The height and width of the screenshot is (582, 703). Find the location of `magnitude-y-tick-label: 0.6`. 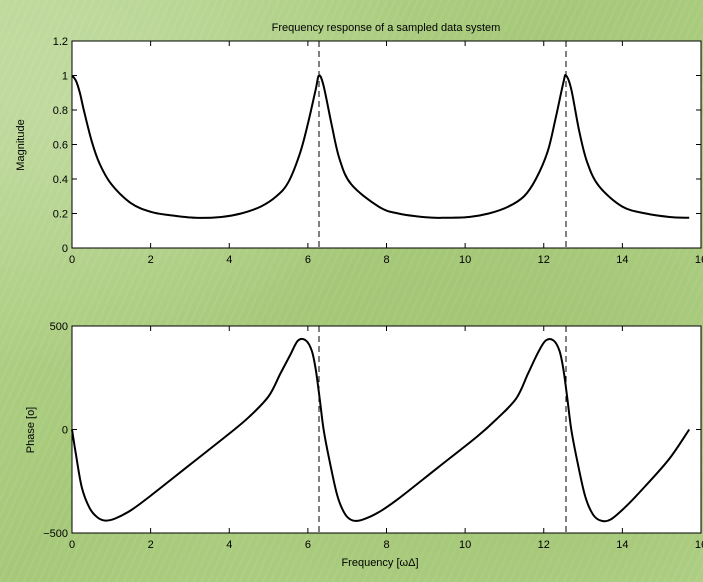

magnitude-y-tick-label: 0.6 is located at coordinates (60, 146).